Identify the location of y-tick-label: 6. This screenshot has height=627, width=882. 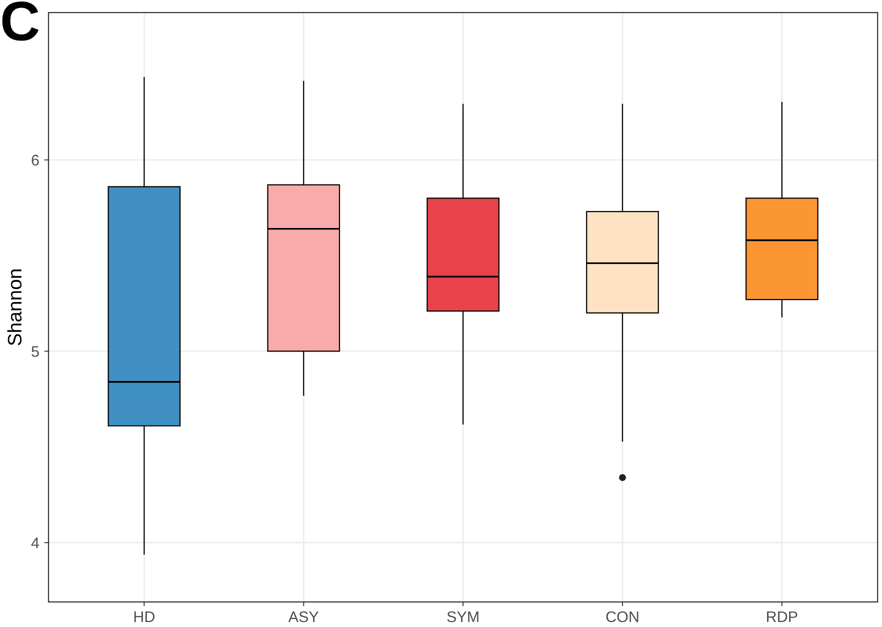
(35, 160).